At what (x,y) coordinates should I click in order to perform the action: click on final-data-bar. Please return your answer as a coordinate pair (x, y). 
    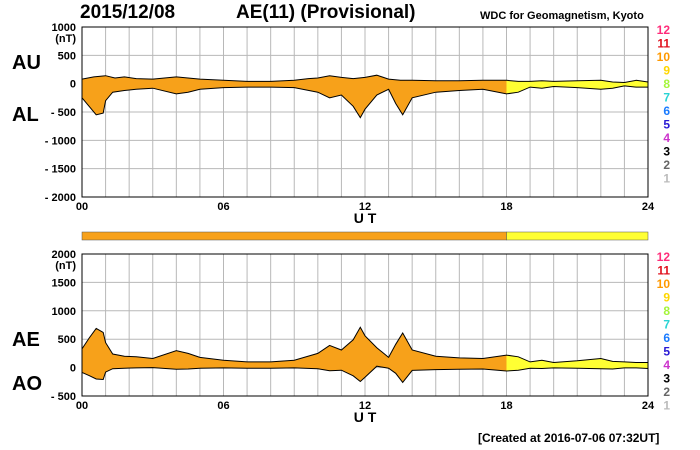
    Looking at the image, I should click on (294, 236).